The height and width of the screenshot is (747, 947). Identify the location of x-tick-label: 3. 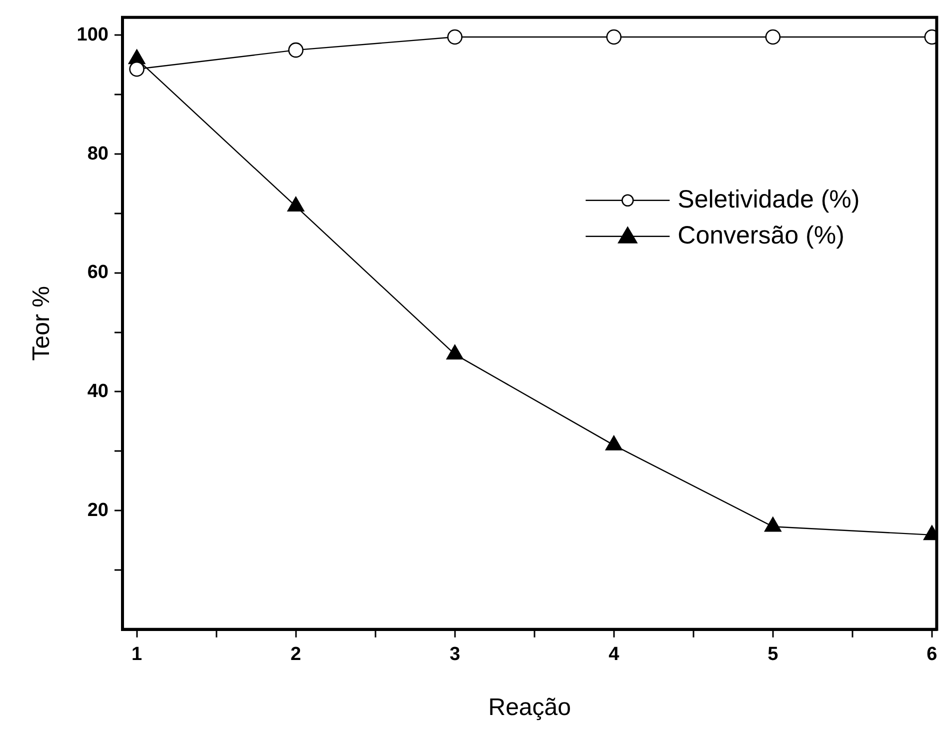
(455, 655).